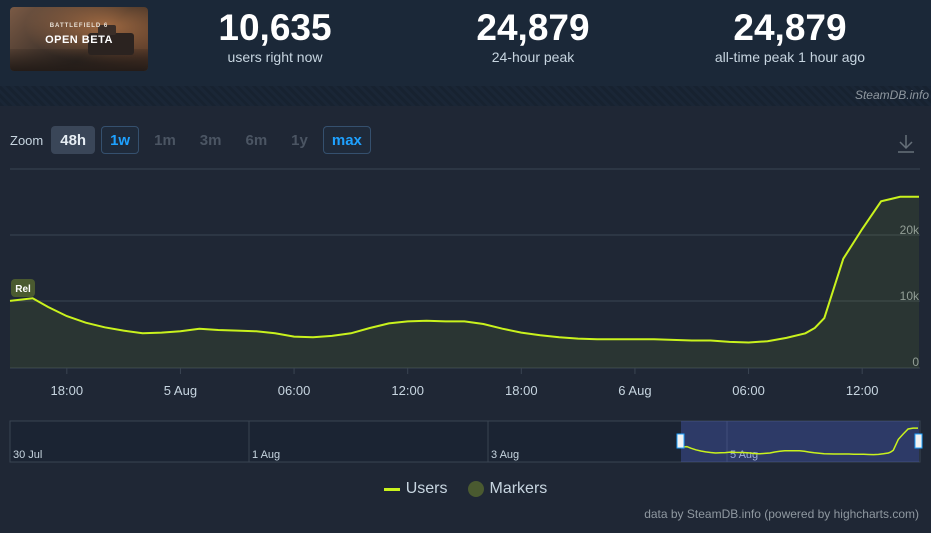  I want to click on zoom-1y-button: 1y, so click(299, 140).